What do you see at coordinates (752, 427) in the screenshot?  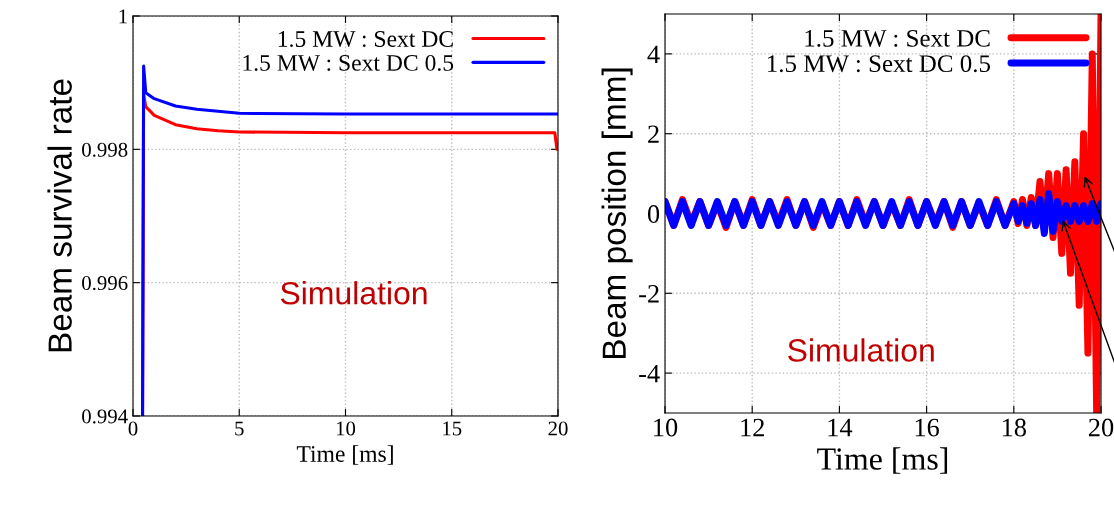 I see `x-tick-label: 12` at bounding box center [752, 427].